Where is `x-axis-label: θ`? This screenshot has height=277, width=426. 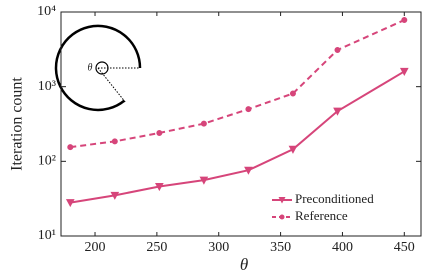
x-axis-label: θ is located at coordinates (244, 264).